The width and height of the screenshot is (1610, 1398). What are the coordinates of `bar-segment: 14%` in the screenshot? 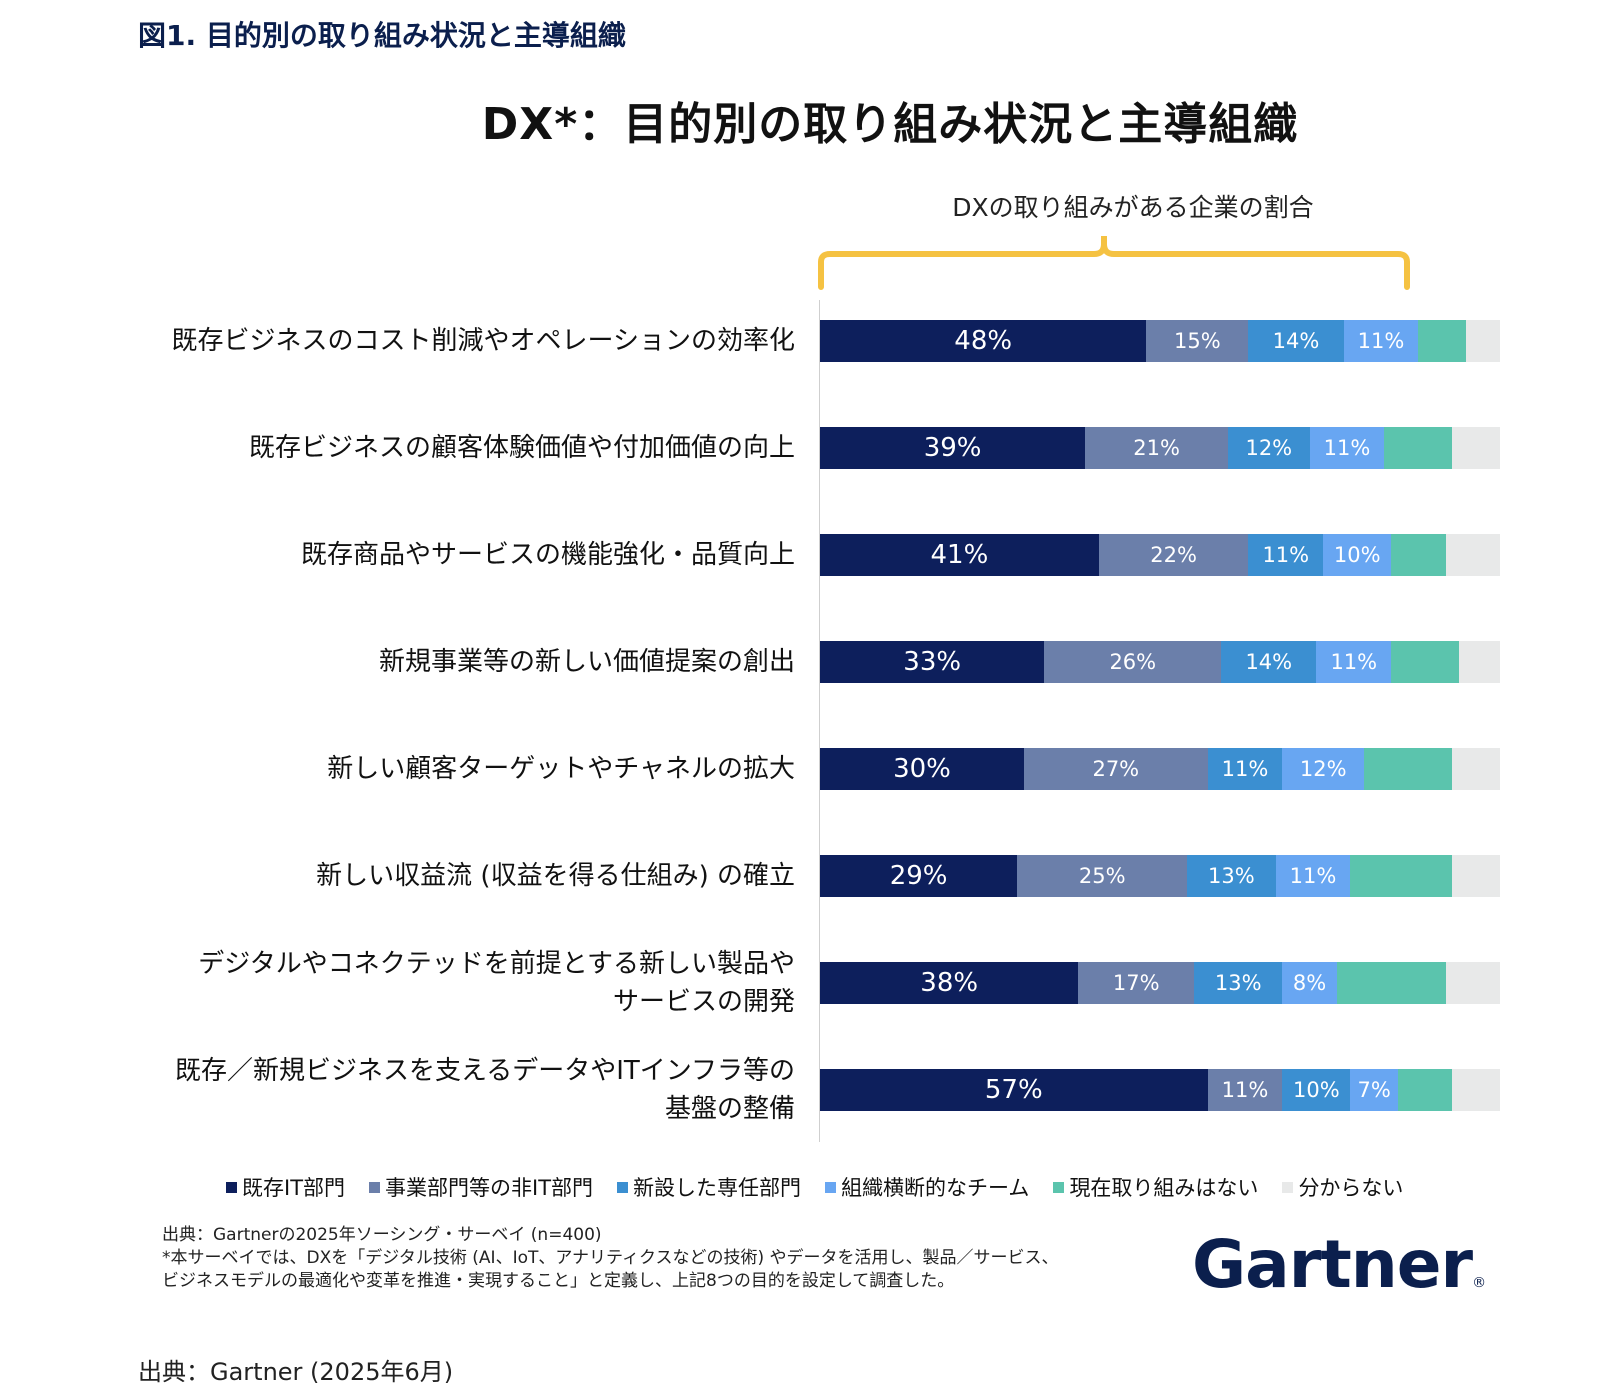 It's located at (1296, 341).